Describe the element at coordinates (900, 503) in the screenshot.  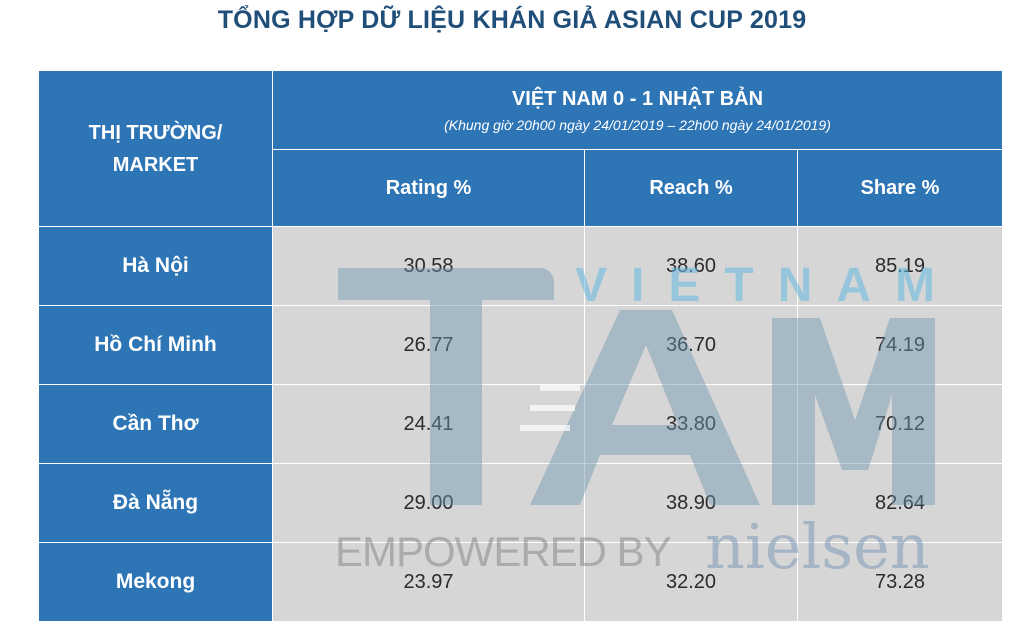
I see `share-cell: 82.64` at that location.